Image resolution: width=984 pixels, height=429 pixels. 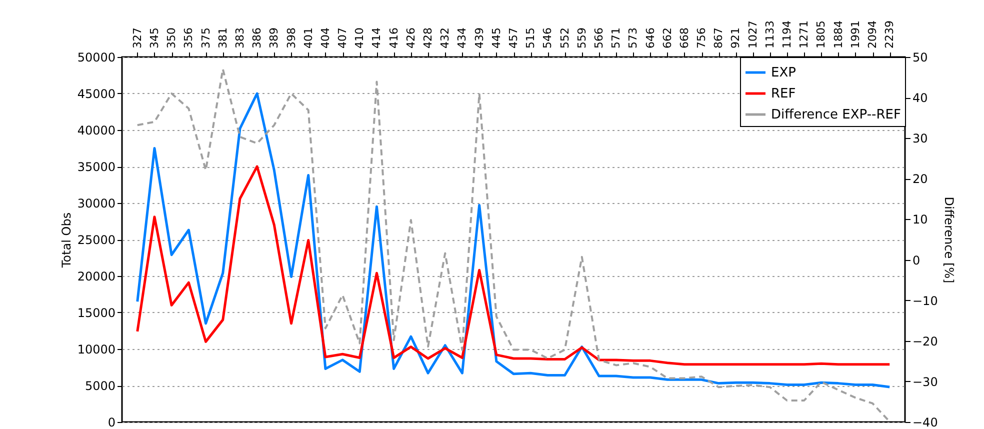 I want to click on y2-tick-label: 0, so click(x=916, y=260).